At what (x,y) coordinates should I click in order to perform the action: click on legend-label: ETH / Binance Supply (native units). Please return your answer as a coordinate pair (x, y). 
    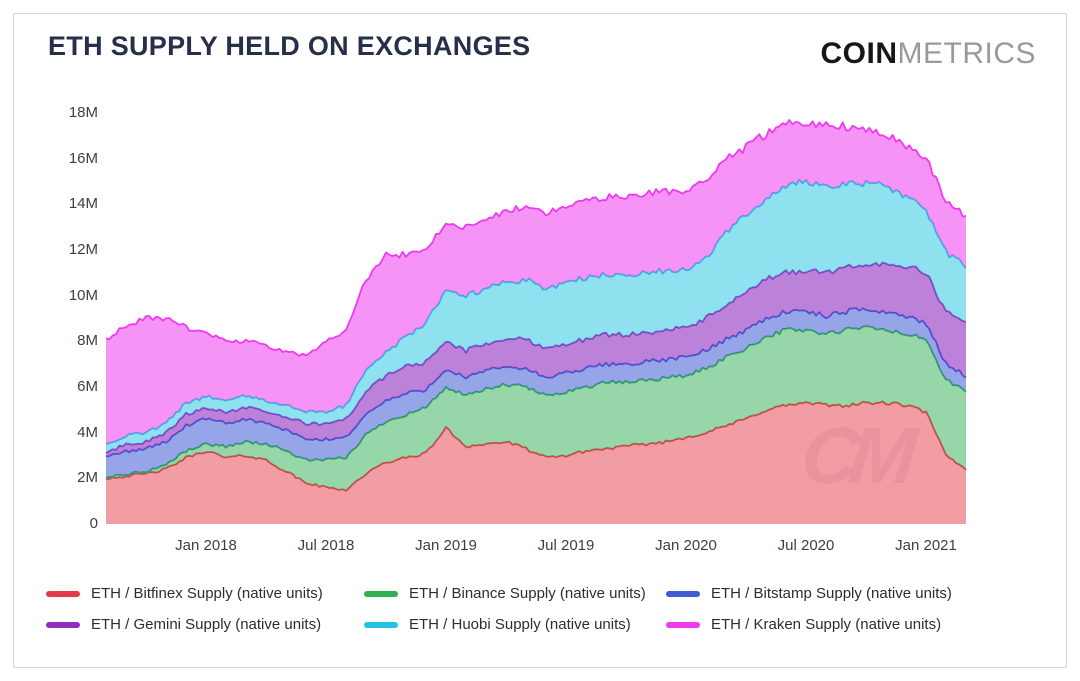
    Looking at the image, I should click on (527, 593).